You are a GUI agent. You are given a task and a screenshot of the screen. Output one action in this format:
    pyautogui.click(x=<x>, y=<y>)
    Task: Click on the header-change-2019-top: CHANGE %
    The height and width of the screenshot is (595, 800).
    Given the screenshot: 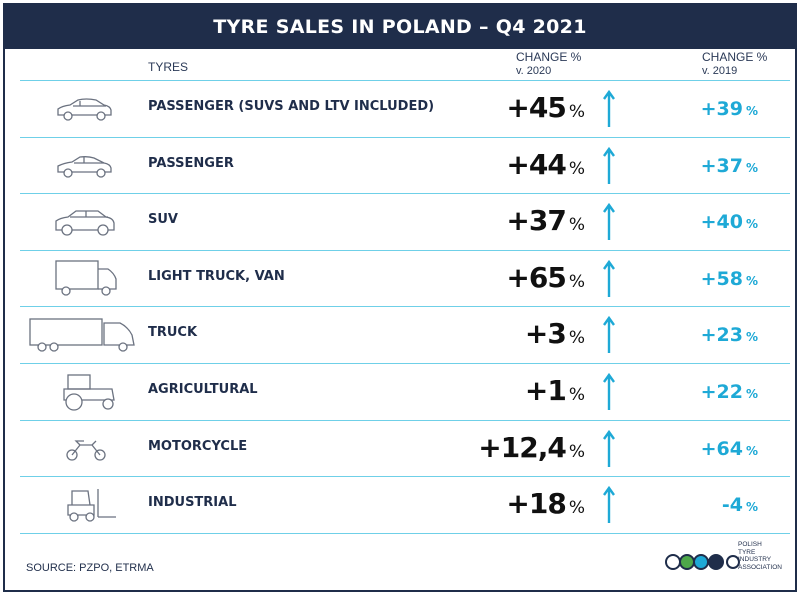 What is the action you would take?
    pyautogui.click(x=735, y=57)
    